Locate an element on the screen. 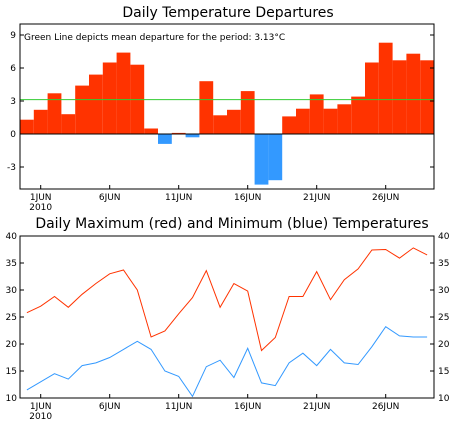 Image resolution: width=464 pixels, height=427 pixels. y-tick-label-left: 25 is located at coordinates (11, 318).